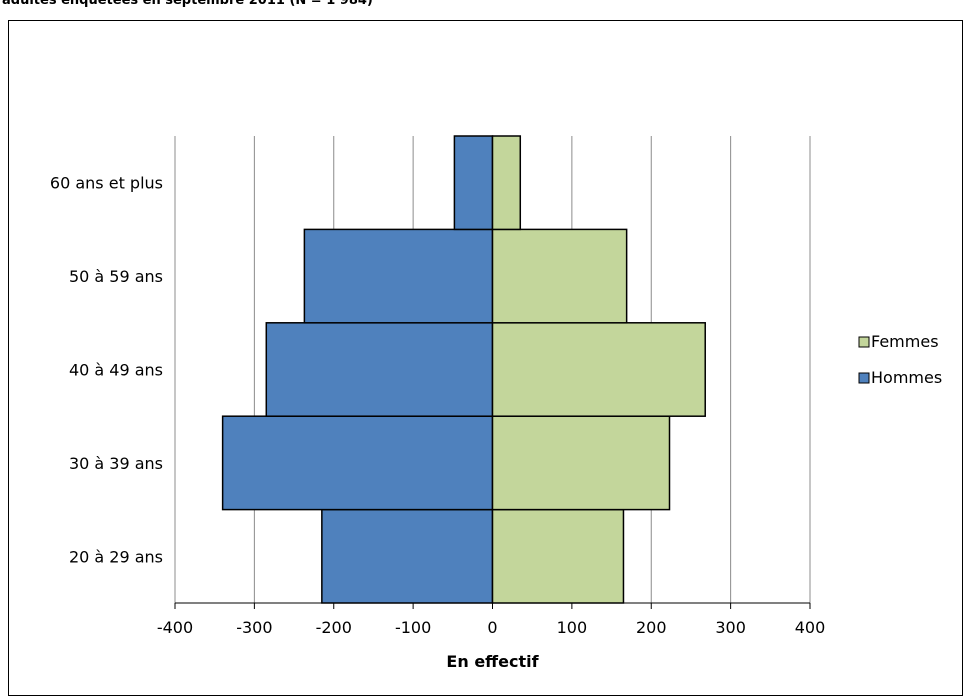 The width and height of the screenshot is (967, 698). I want to click on category-label-30-a-39-ans: 30 à 39 ans, so click(116, 463).